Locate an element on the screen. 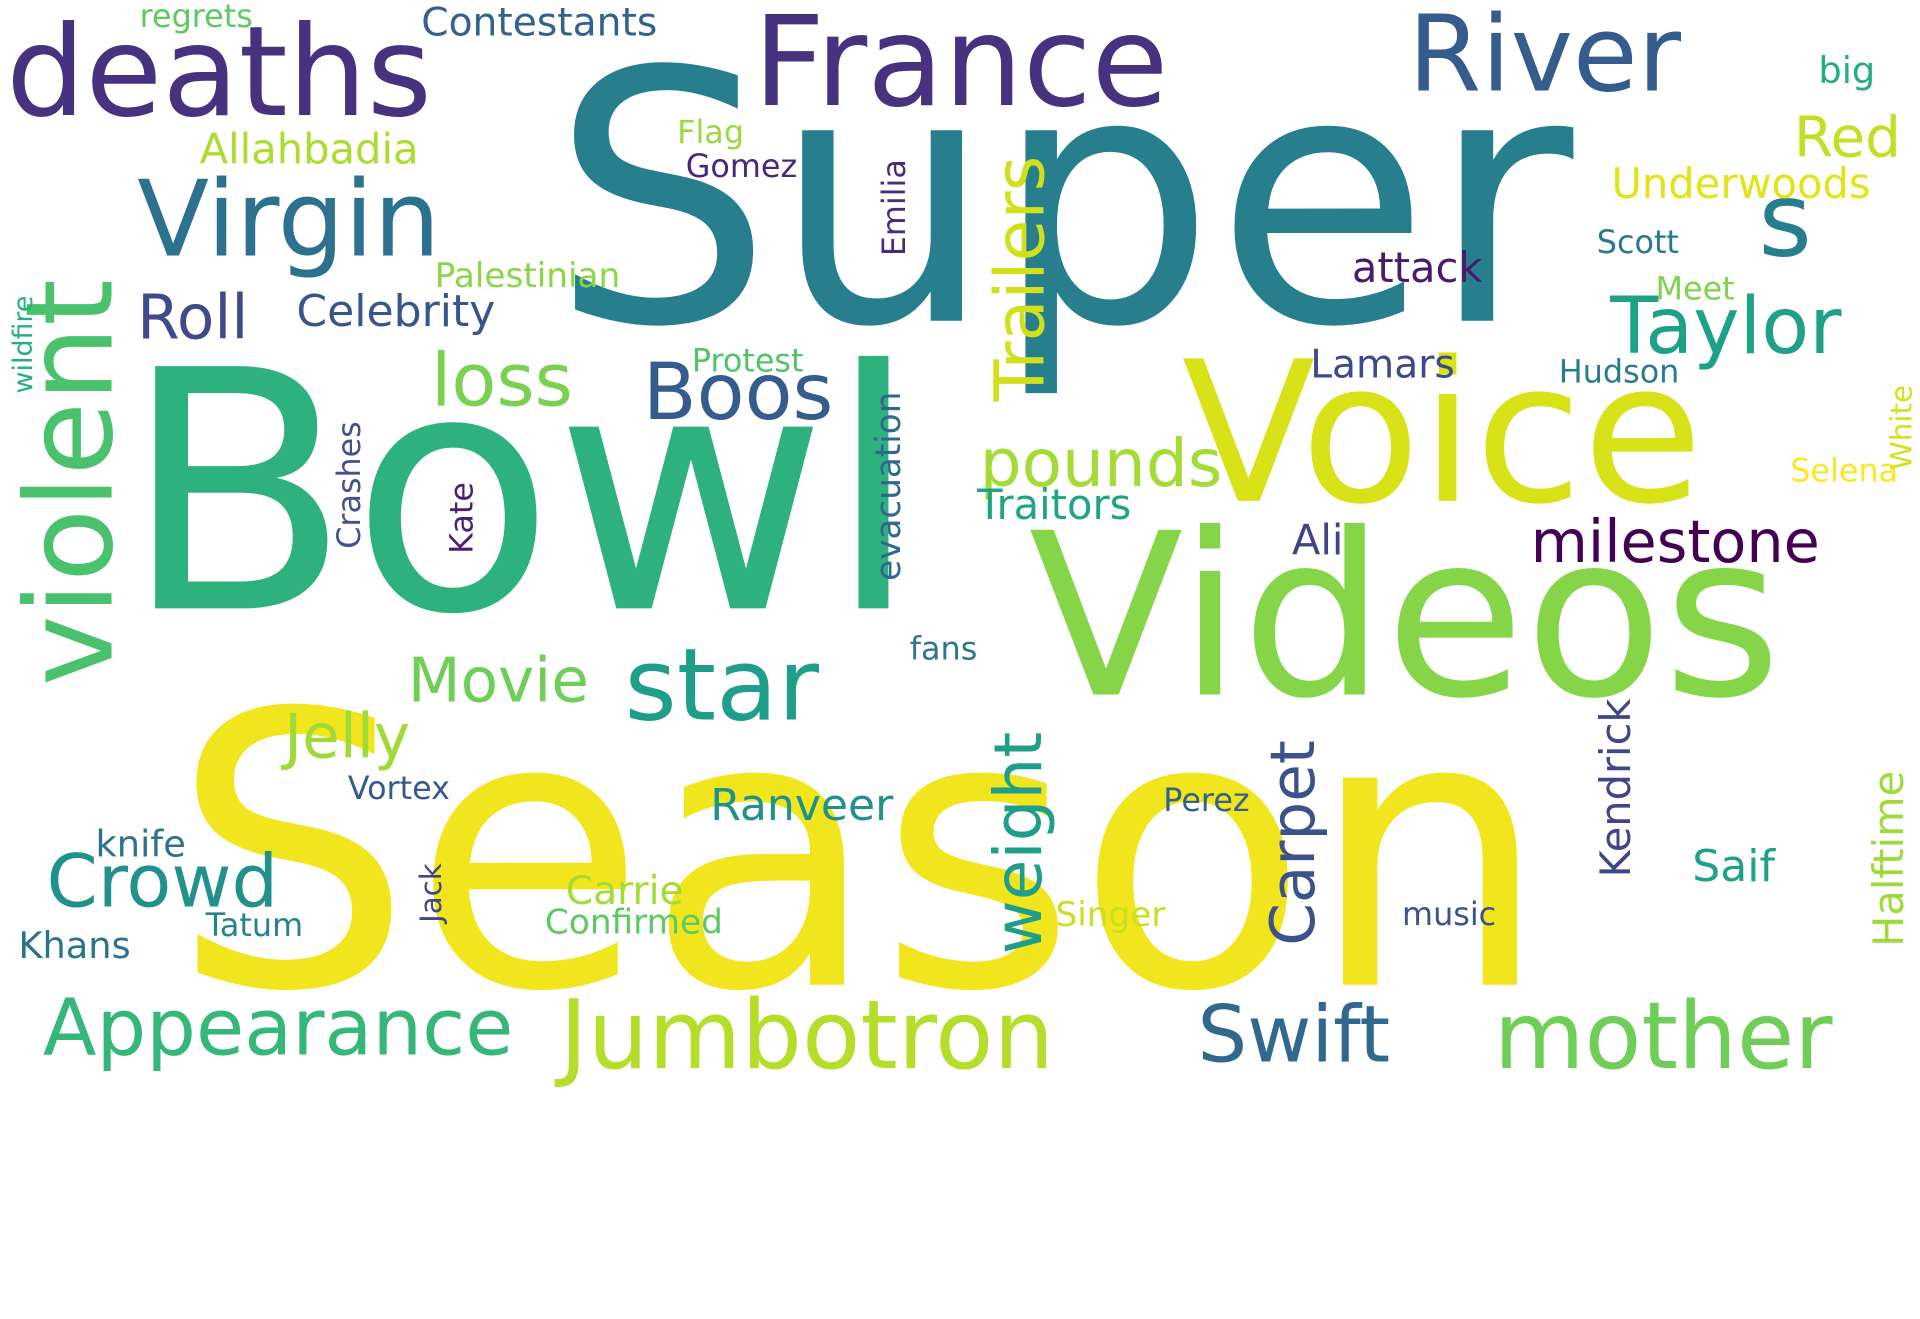 This screenshot has width=1920, height=1319. word-carrie: Carrie is located at coordinates (624, 890).